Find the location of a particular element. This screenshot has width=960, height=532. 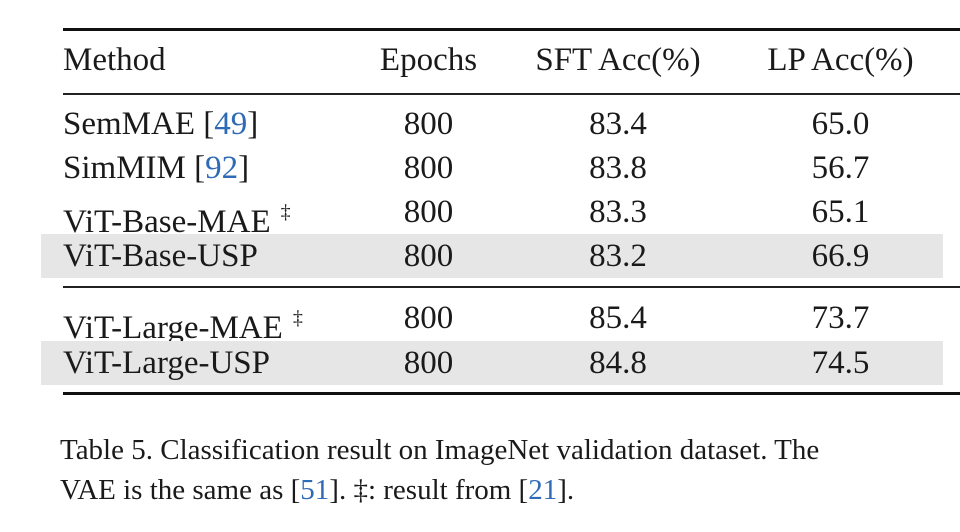

lp-acc-value: 56.7 is located at coordinates (840, 168).